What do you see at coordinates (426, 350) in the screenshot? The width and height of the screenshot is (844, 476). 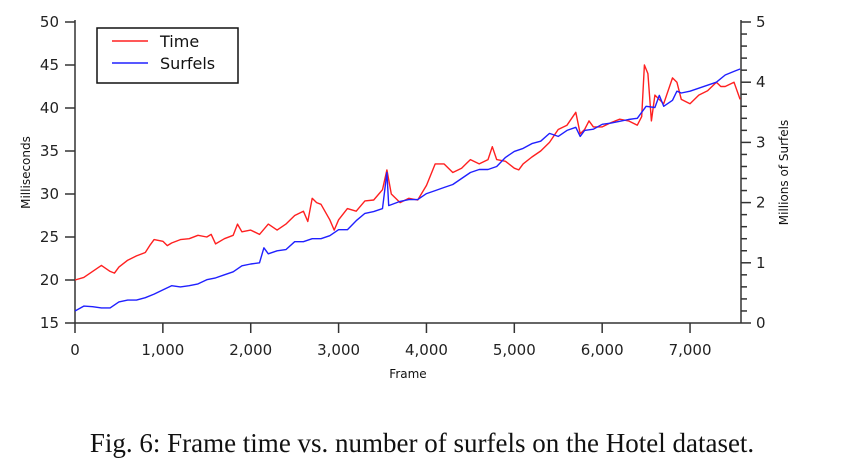 I see `x-tick-label: 4,000` at bounding box center [426, 350].